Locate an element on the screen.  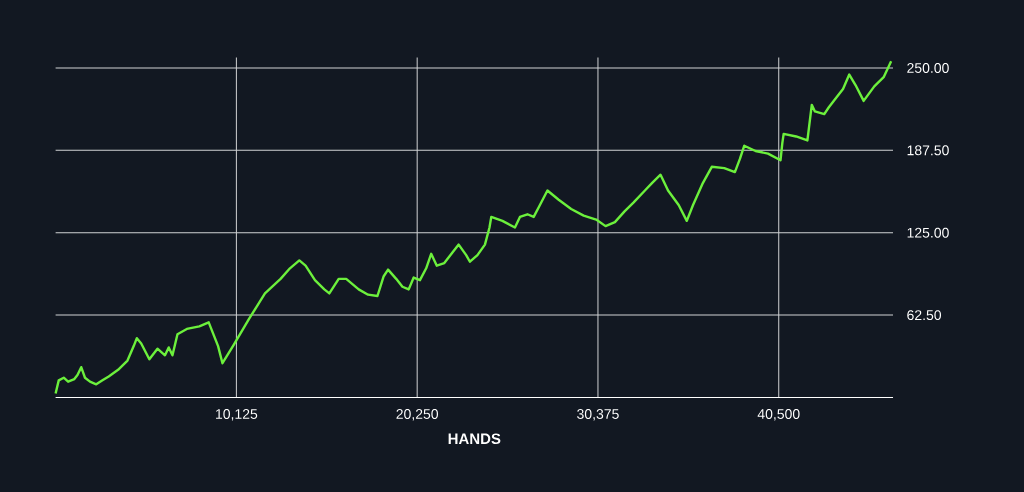
x-tick-label: 40,500 is located at coordinates (778, 415).